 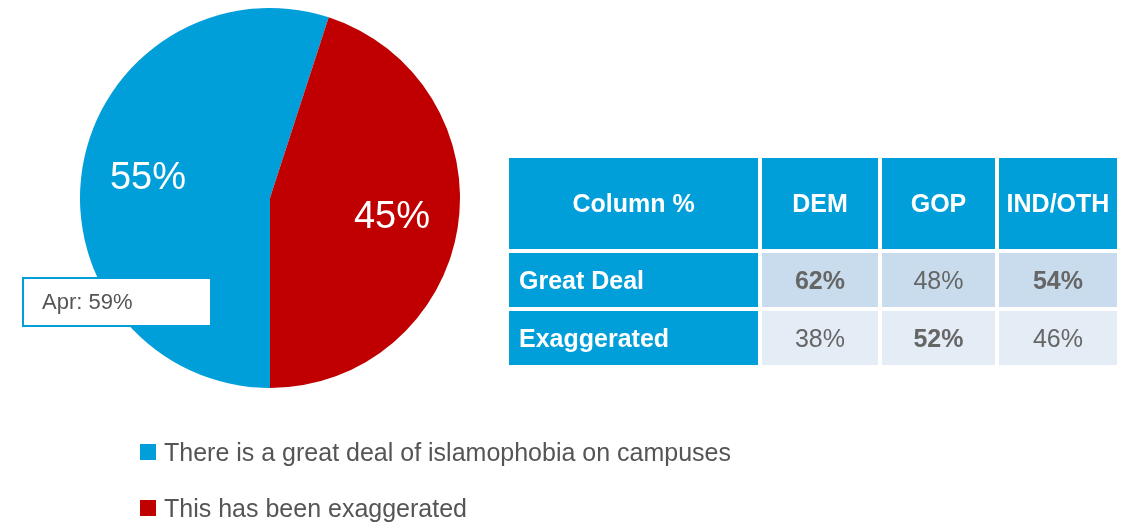 What do you see at coordinates (1058, 338) in the screenshot?
I see `data-label: 46%` at bounding box center [1058, 338].